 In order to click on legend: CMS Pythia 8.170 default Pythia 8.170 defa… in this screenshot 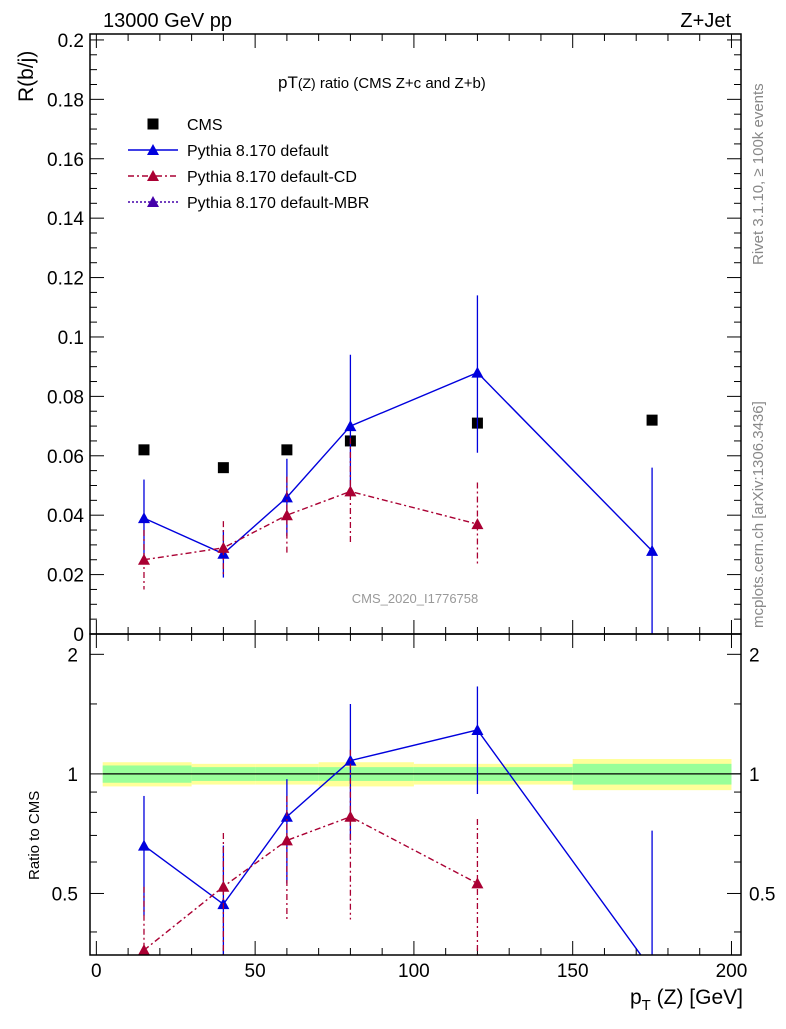, I will do `click(248, 164)`.